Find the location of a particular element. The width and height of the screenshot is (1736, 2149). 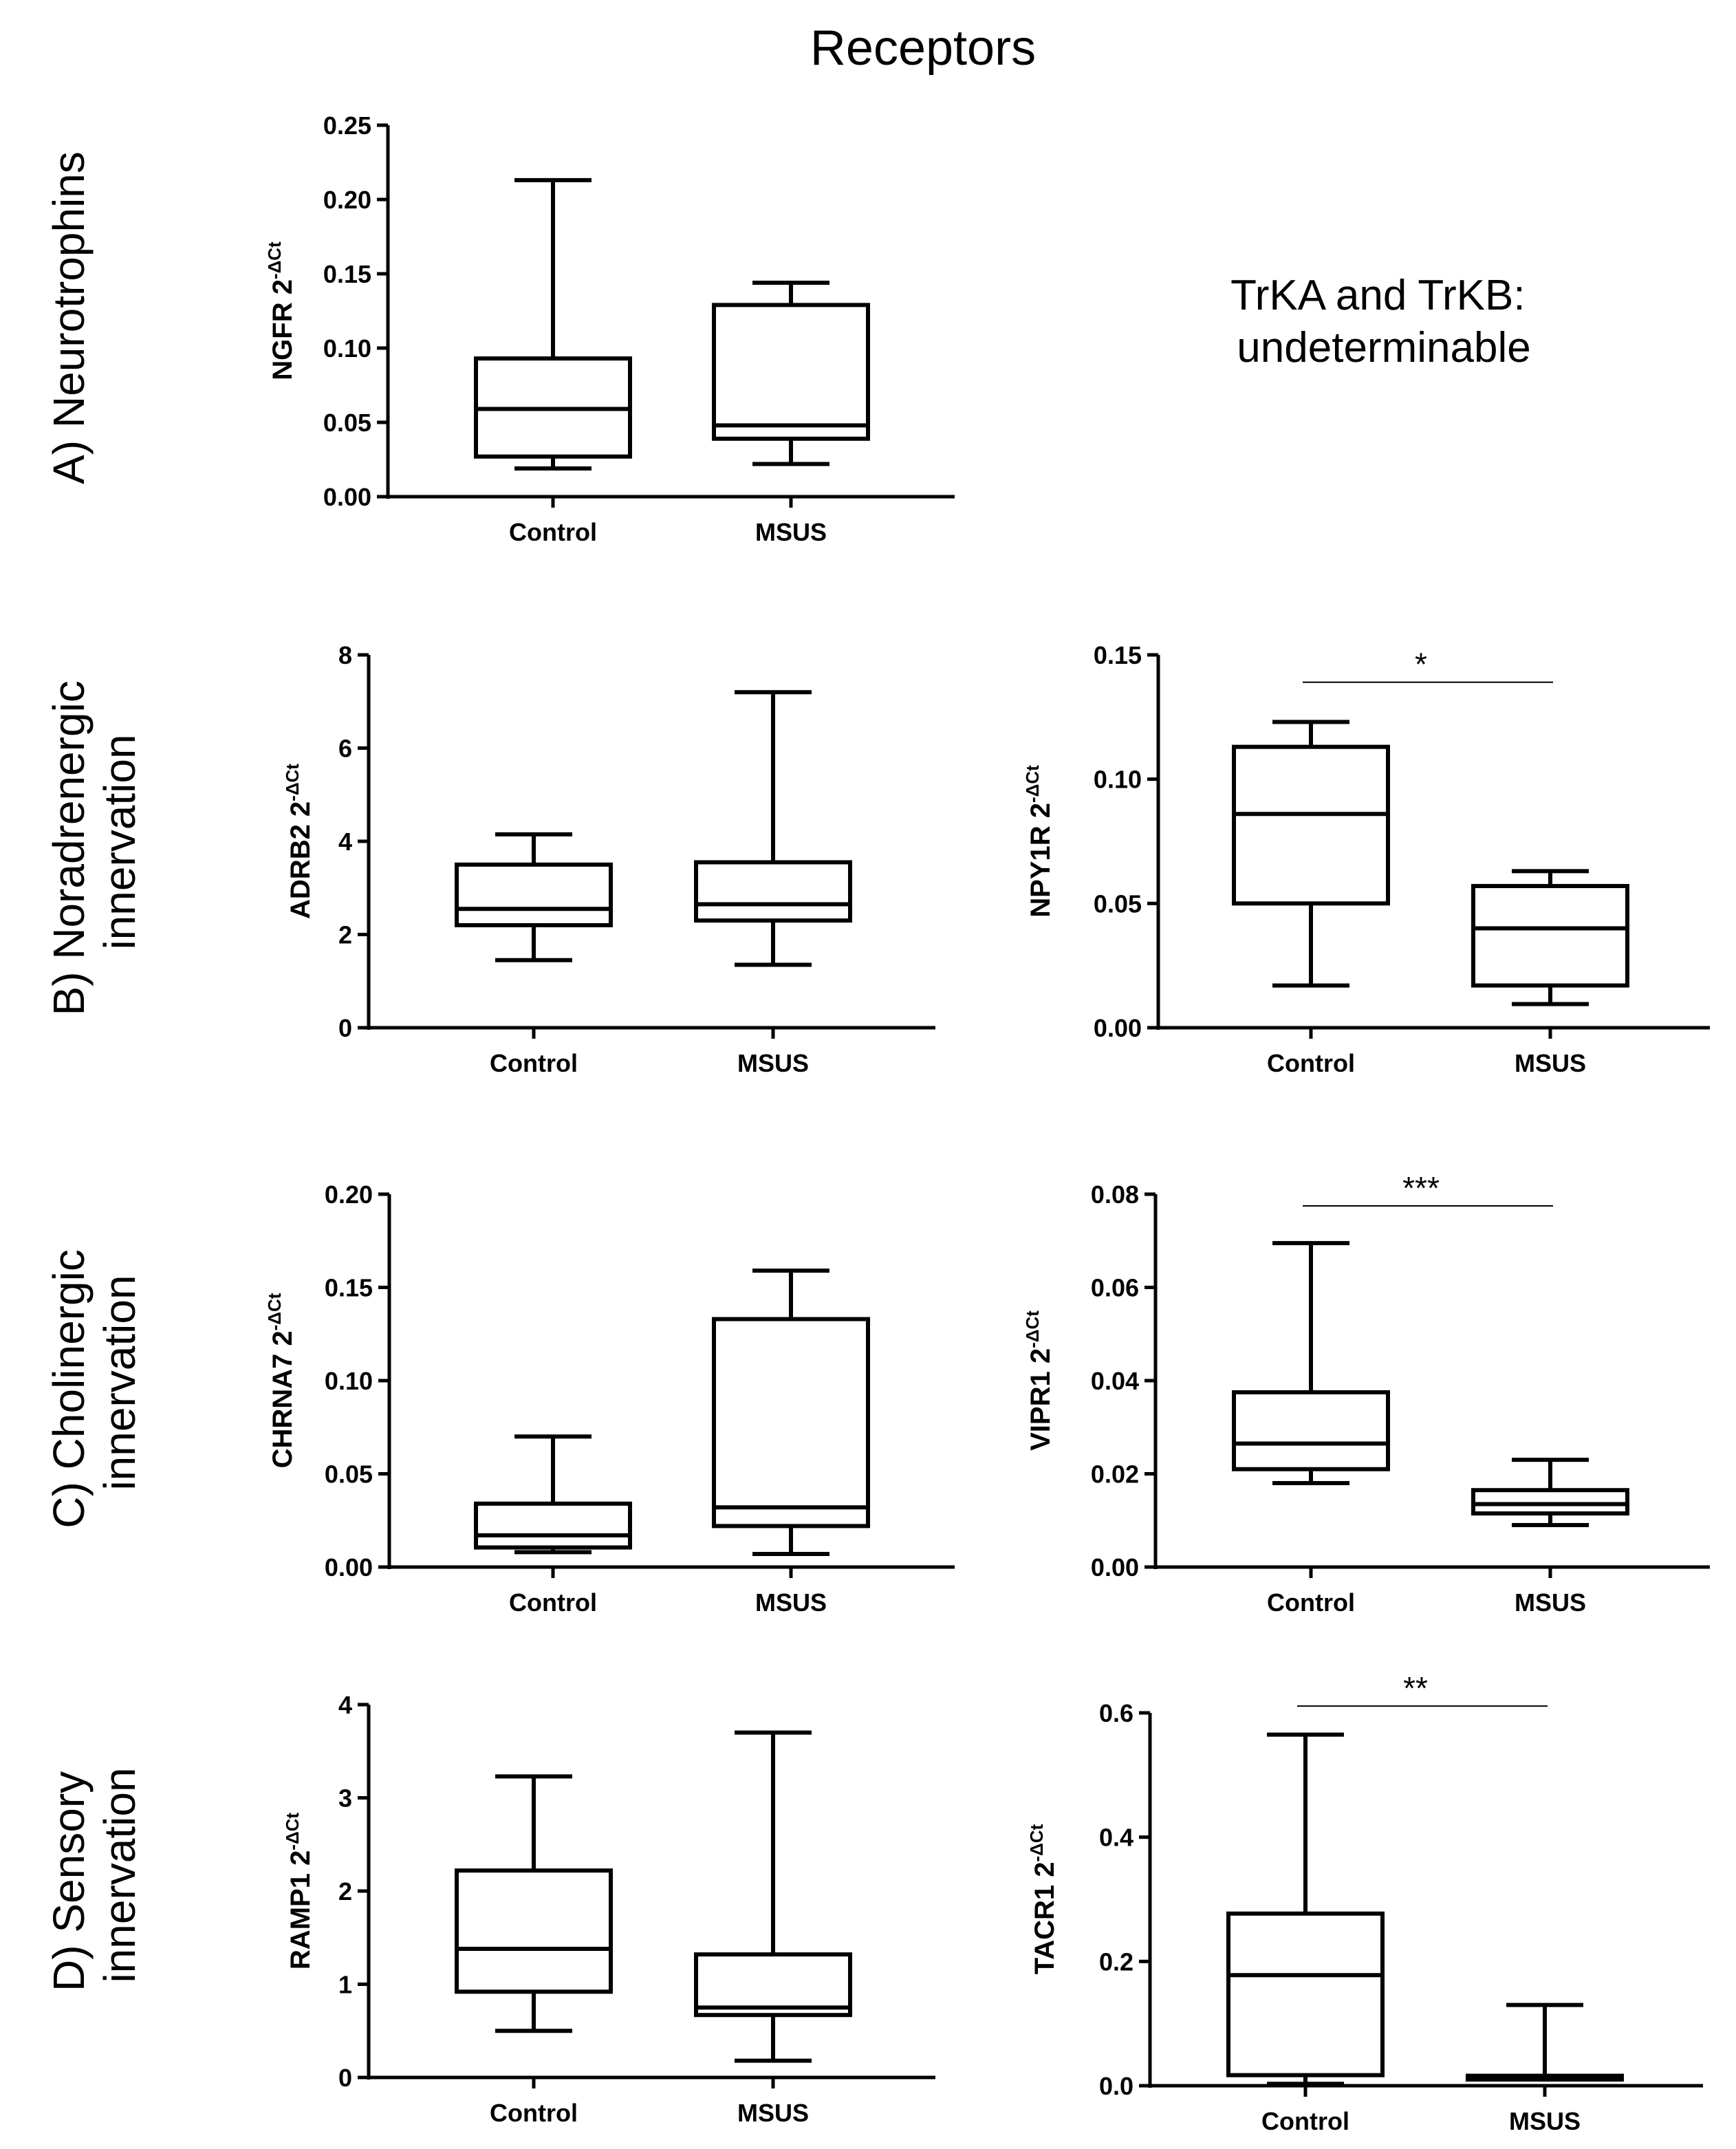

y-axis-label-main: TACR1 2 is located at coordinates (1045, 1918).